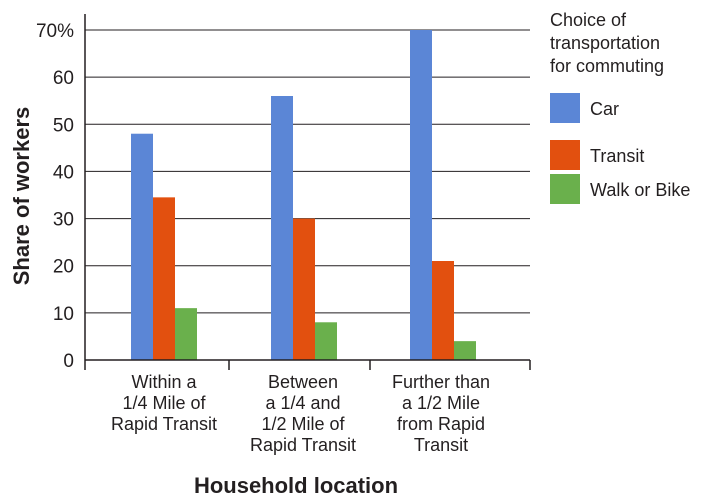 The image size is (703, 500). What do you see at coordinates (605, 43) in the screenshot?
I see `legend-title: transportation` at bounding box center [605, 43].